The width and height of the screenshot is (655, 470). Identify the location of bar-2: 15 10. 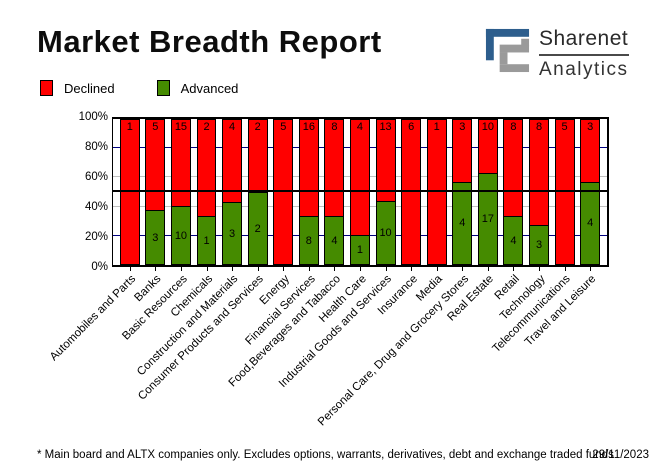
(180, 192).